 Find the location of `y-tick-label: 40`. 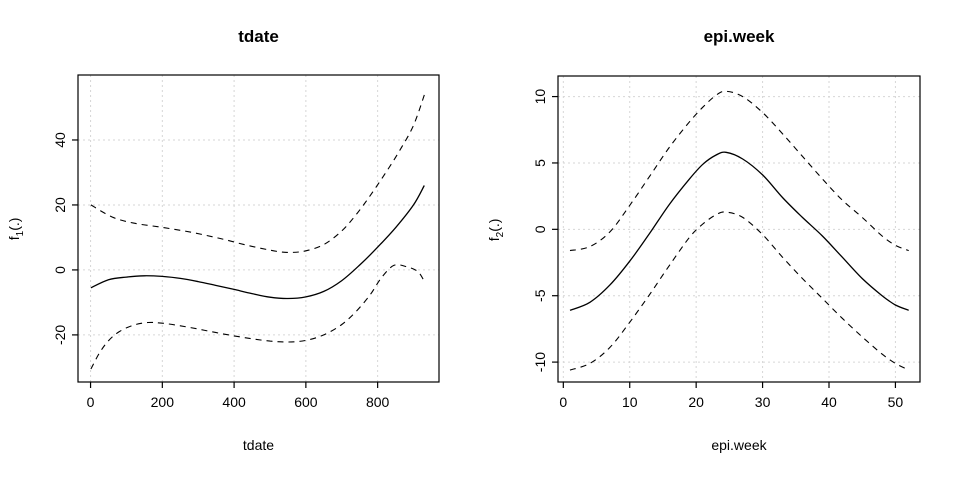

y-tick-label: 40 is located at coordinates (60, 140).